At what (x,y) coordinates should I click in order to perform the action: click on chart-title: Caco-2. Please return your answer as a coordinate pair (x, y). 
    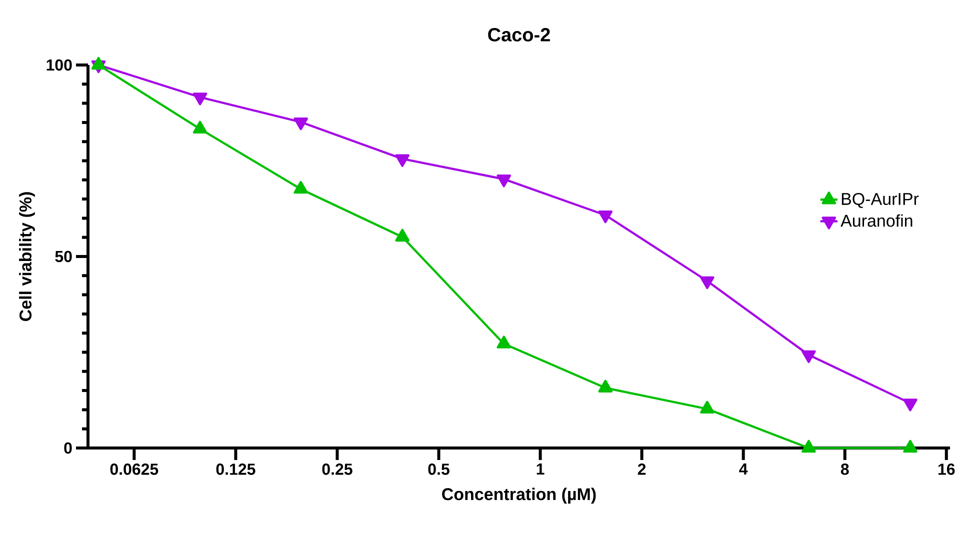
    Looking at the image, I should click on (519, 35).